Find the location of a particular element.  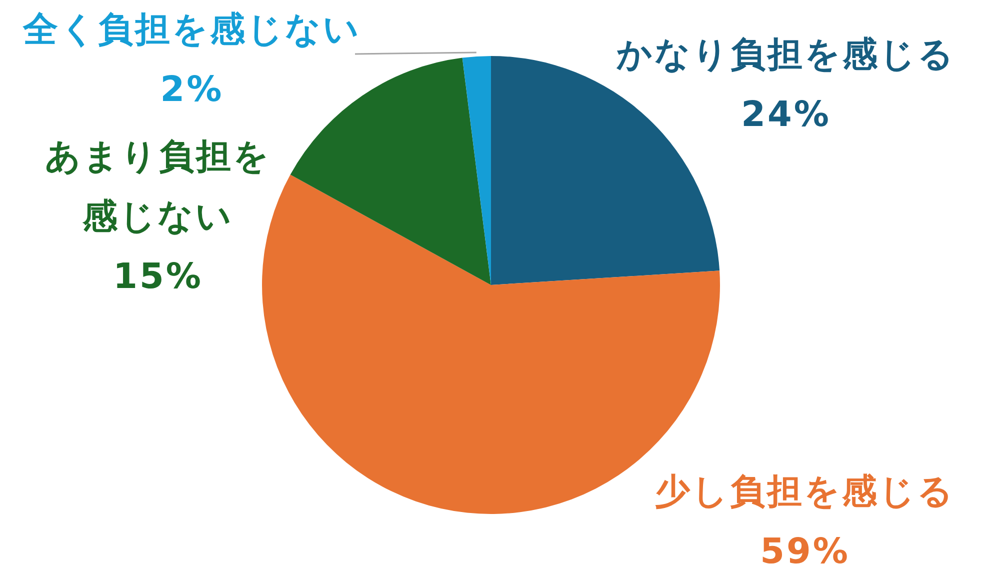

slice-label: 全く負担を感じない is located at coordinates (192, 30).